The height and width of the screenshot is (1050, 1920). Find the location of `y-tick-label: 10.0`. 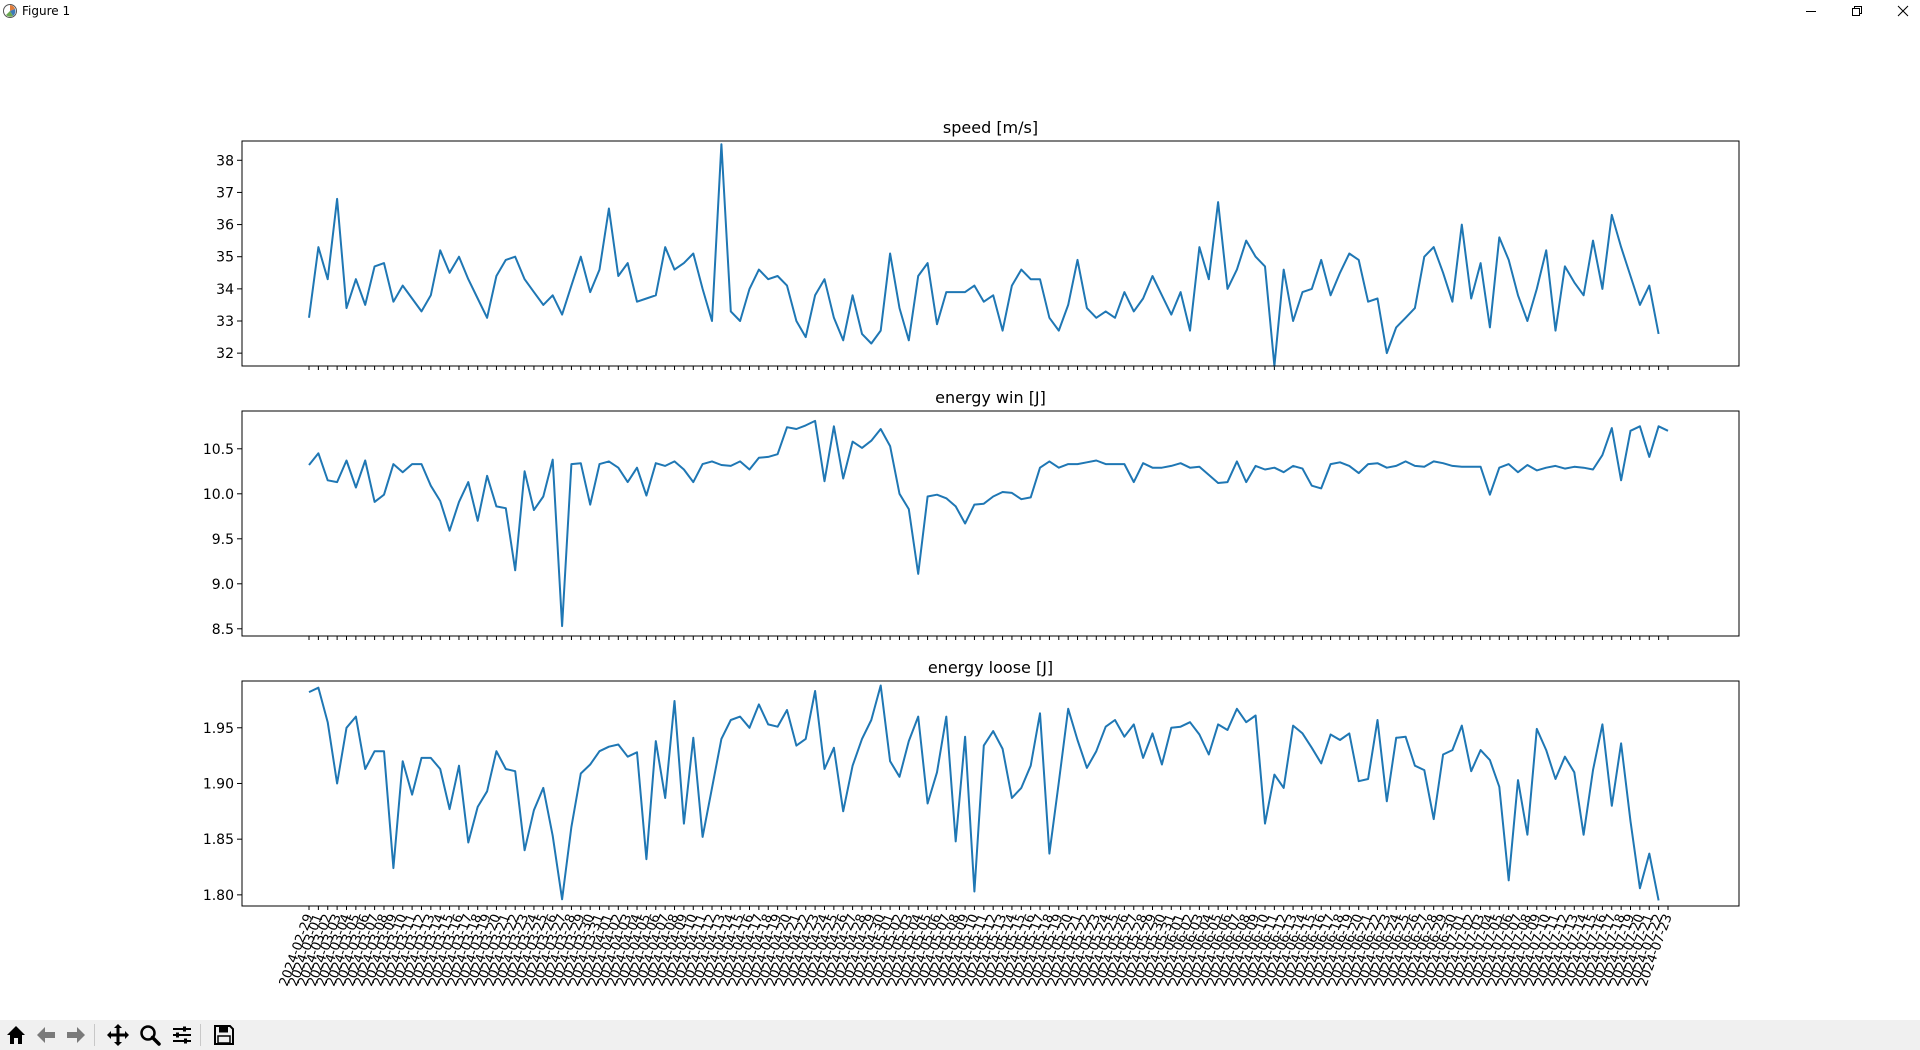

y-tick-label: 10.0 is located at coordinates (218, 495).